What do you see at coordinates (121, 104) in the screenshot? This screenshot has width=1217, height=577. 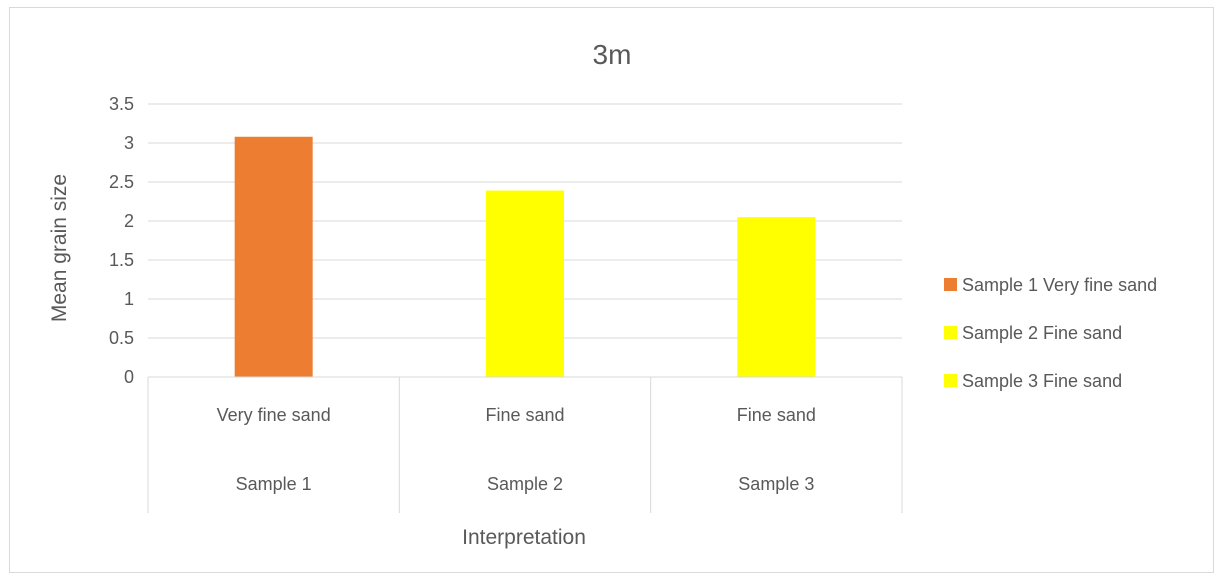 I see `y-tick-label: 3.5` at bounding box center [121, 104].